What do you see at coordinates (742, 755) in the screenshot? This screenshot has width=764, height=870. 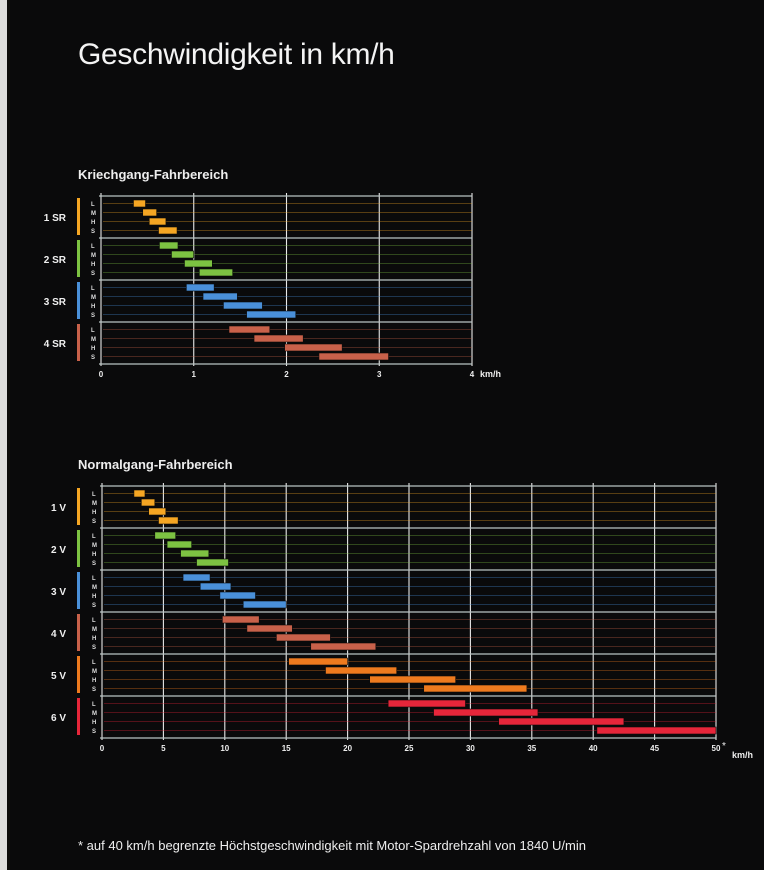 I see `x-unit-label: km/h` at bounding box center [742, 755].